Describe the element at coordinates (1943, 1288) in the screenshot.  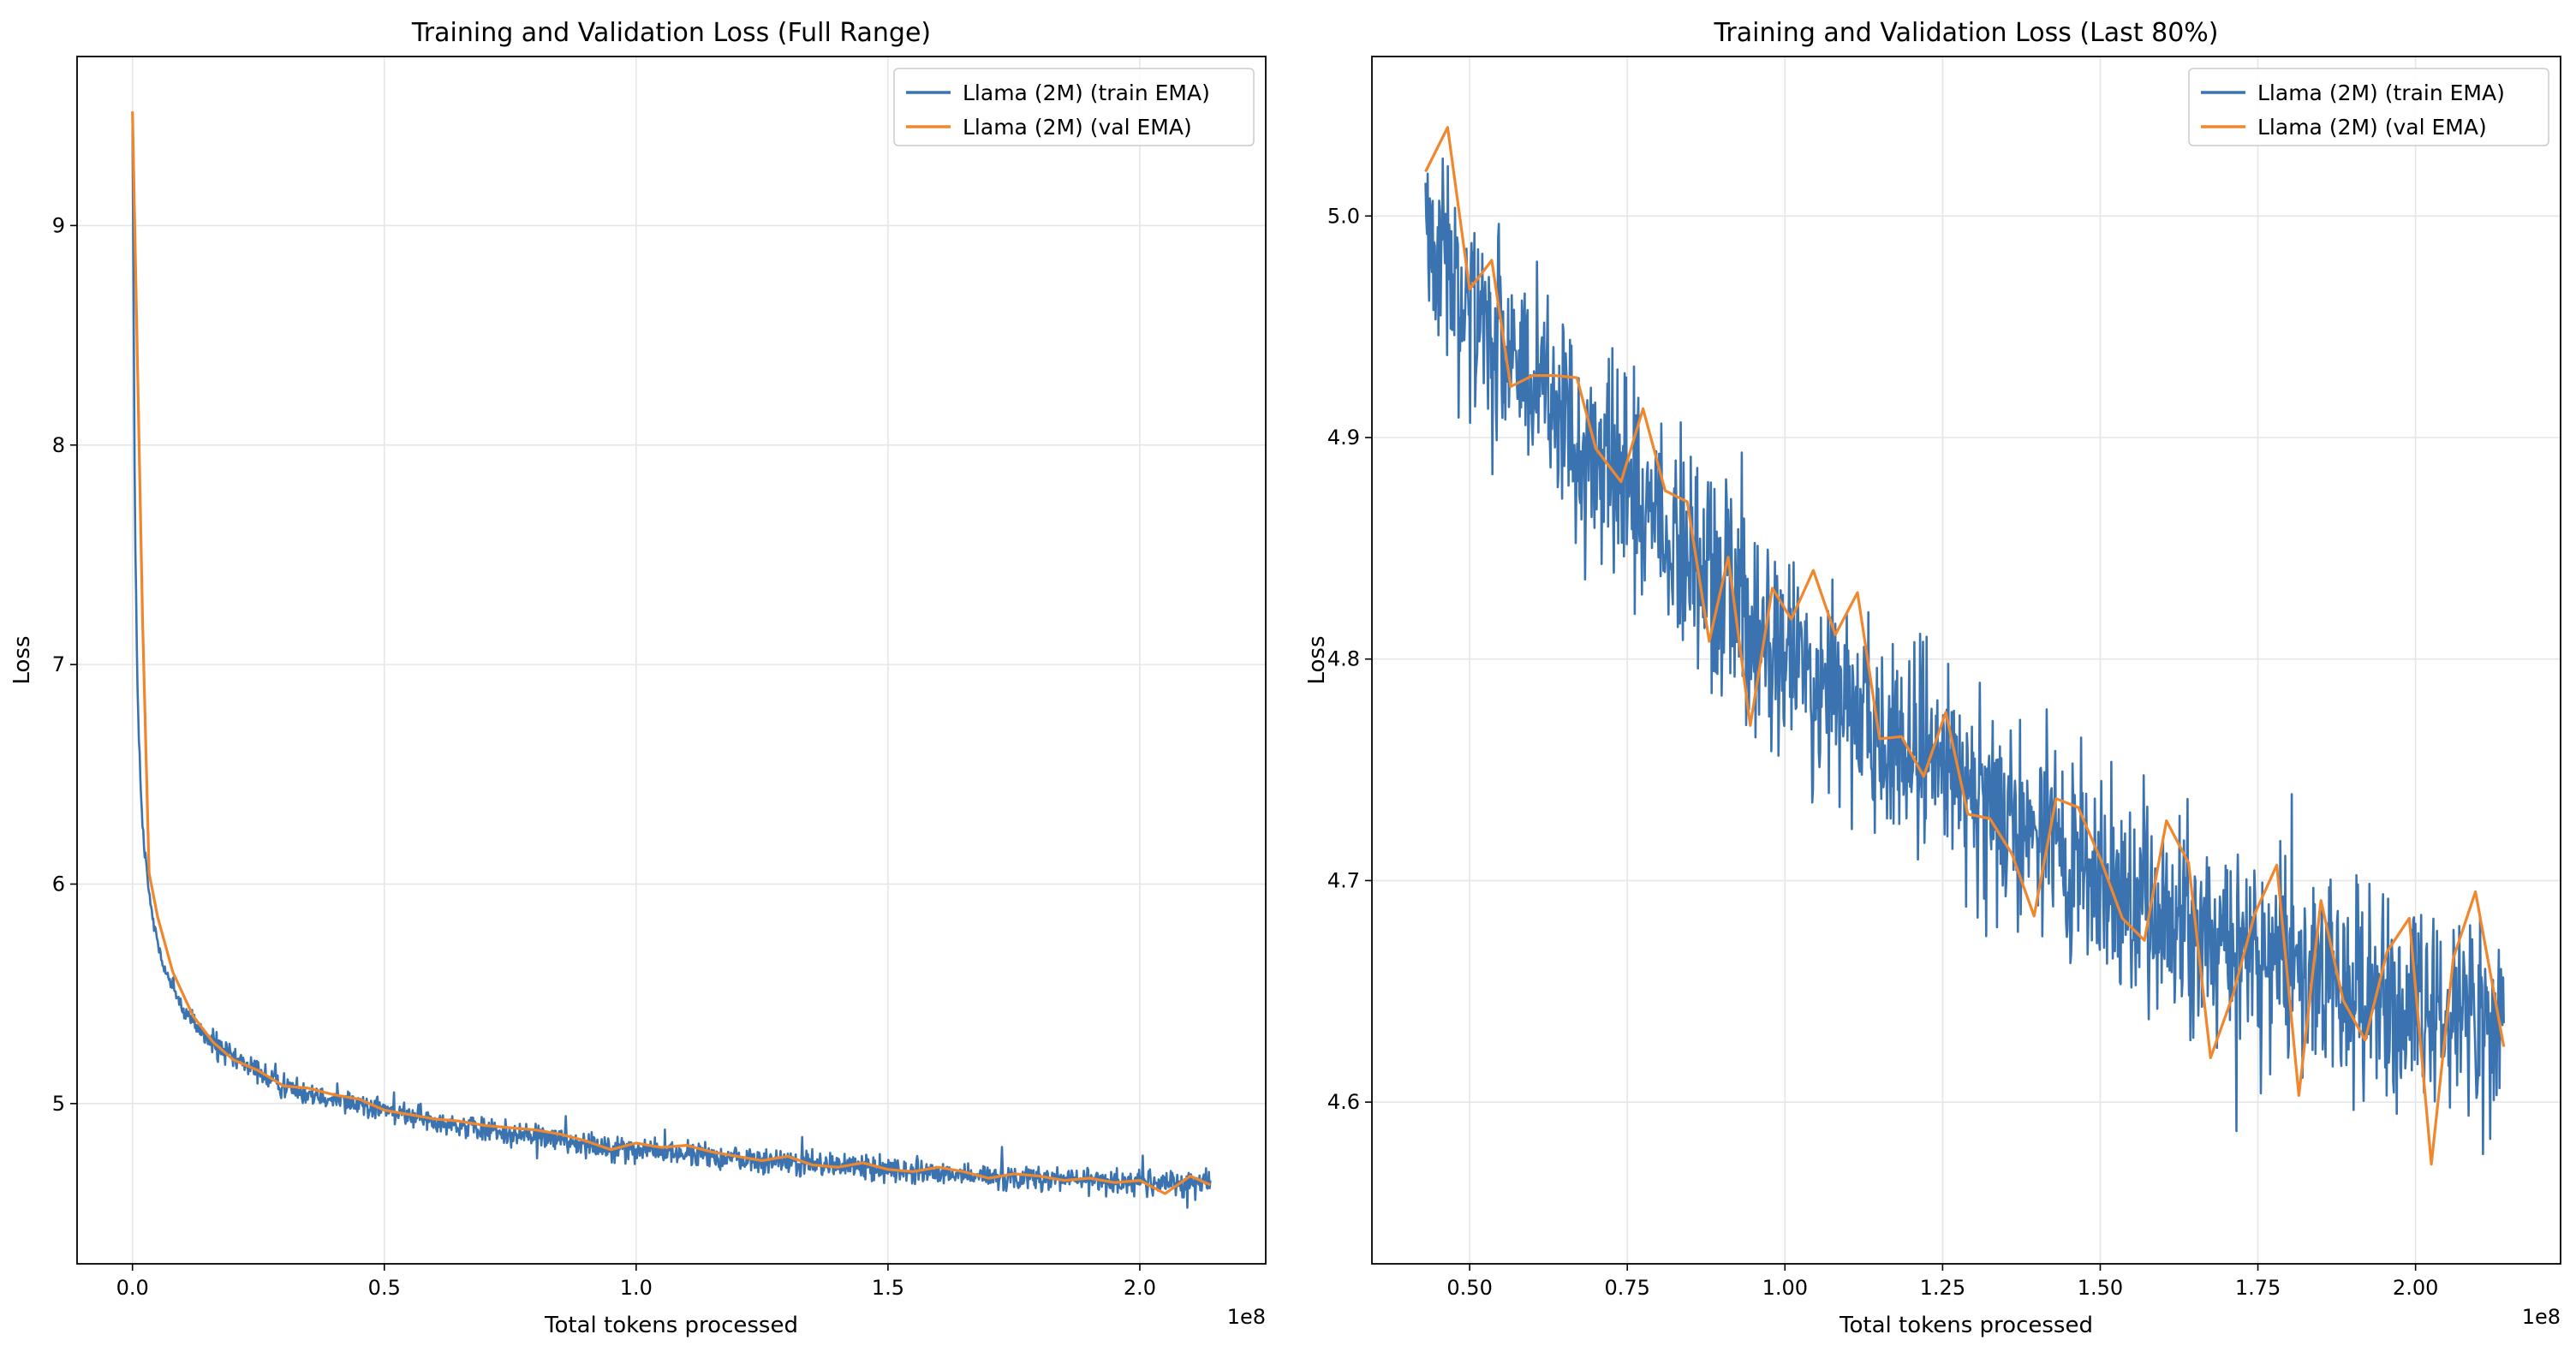
I see `x-tick-label: 1.25` at that location.